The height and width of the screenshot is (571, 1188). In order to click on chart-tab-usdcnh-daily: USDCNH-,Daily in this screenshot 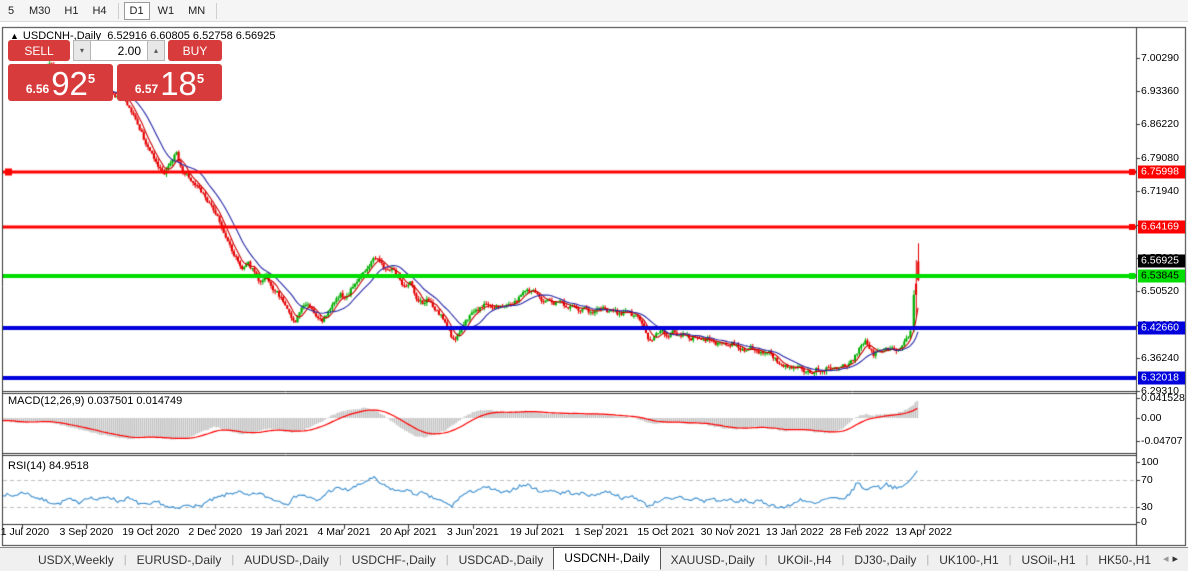, I will do `click(607, 558)`.